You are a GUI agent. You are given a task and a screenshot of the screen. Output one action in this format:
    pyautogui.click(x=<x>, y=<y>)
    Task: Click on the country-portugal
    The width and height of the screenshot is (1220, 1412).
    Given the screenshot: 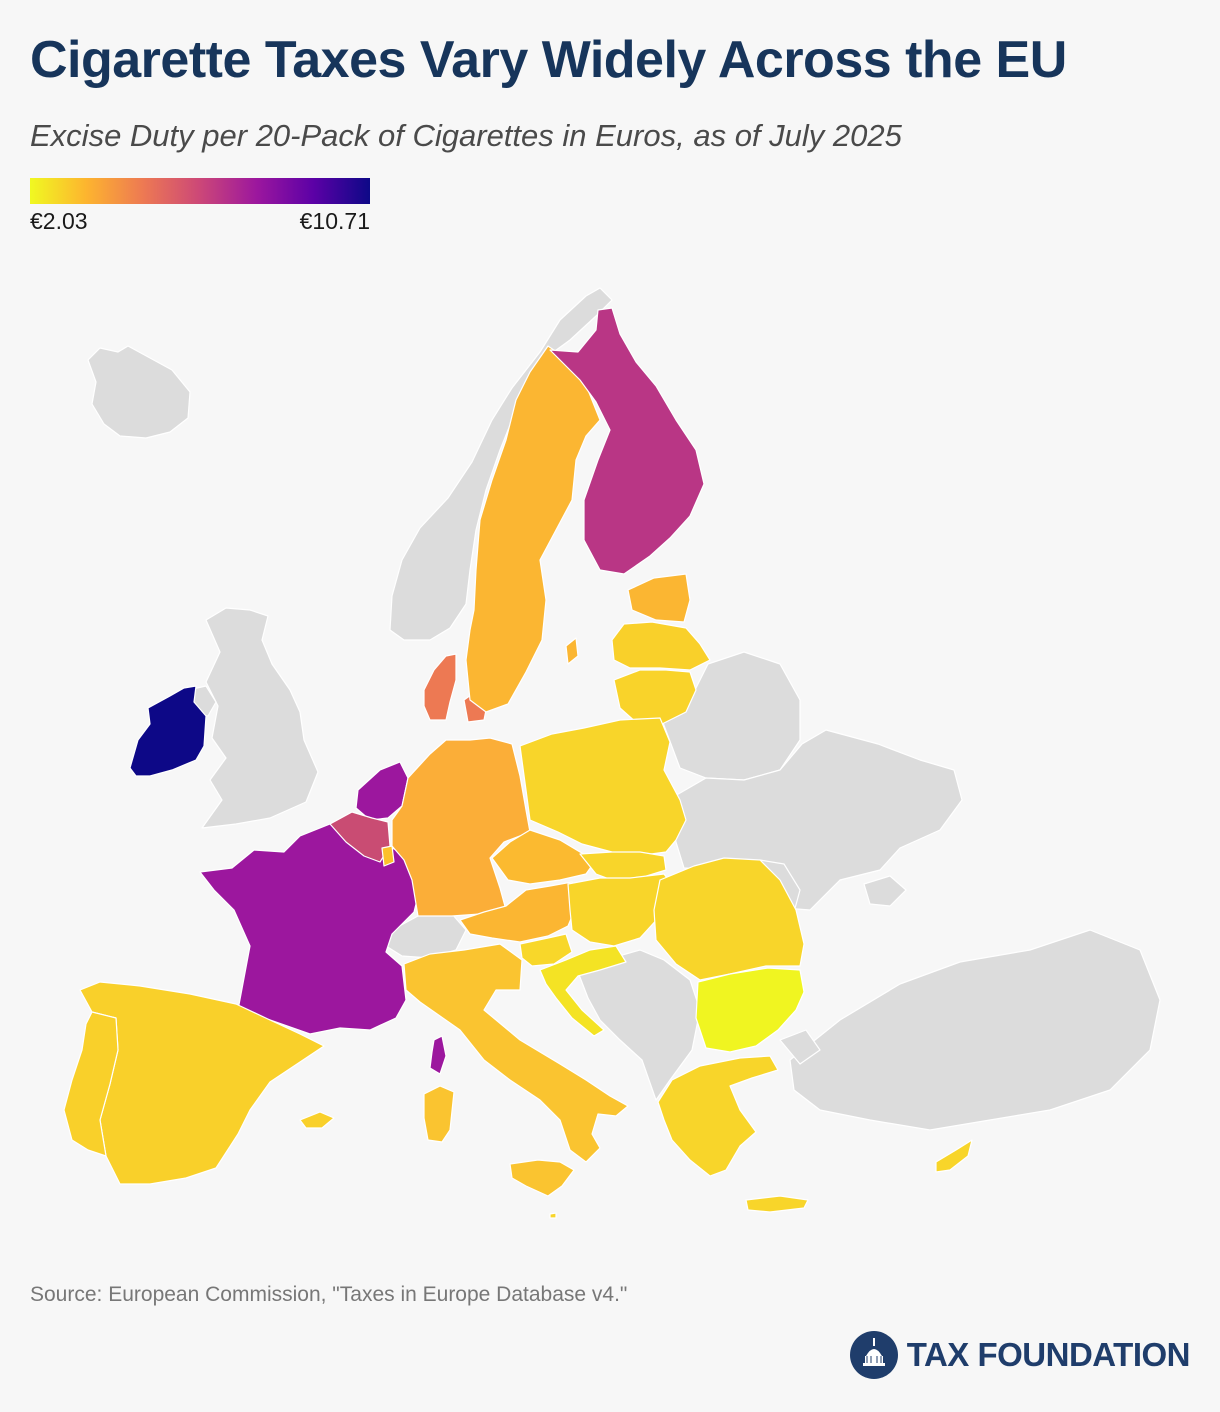 What is the action you would take?
    pyautogui.click(x=91, y=1084)
    